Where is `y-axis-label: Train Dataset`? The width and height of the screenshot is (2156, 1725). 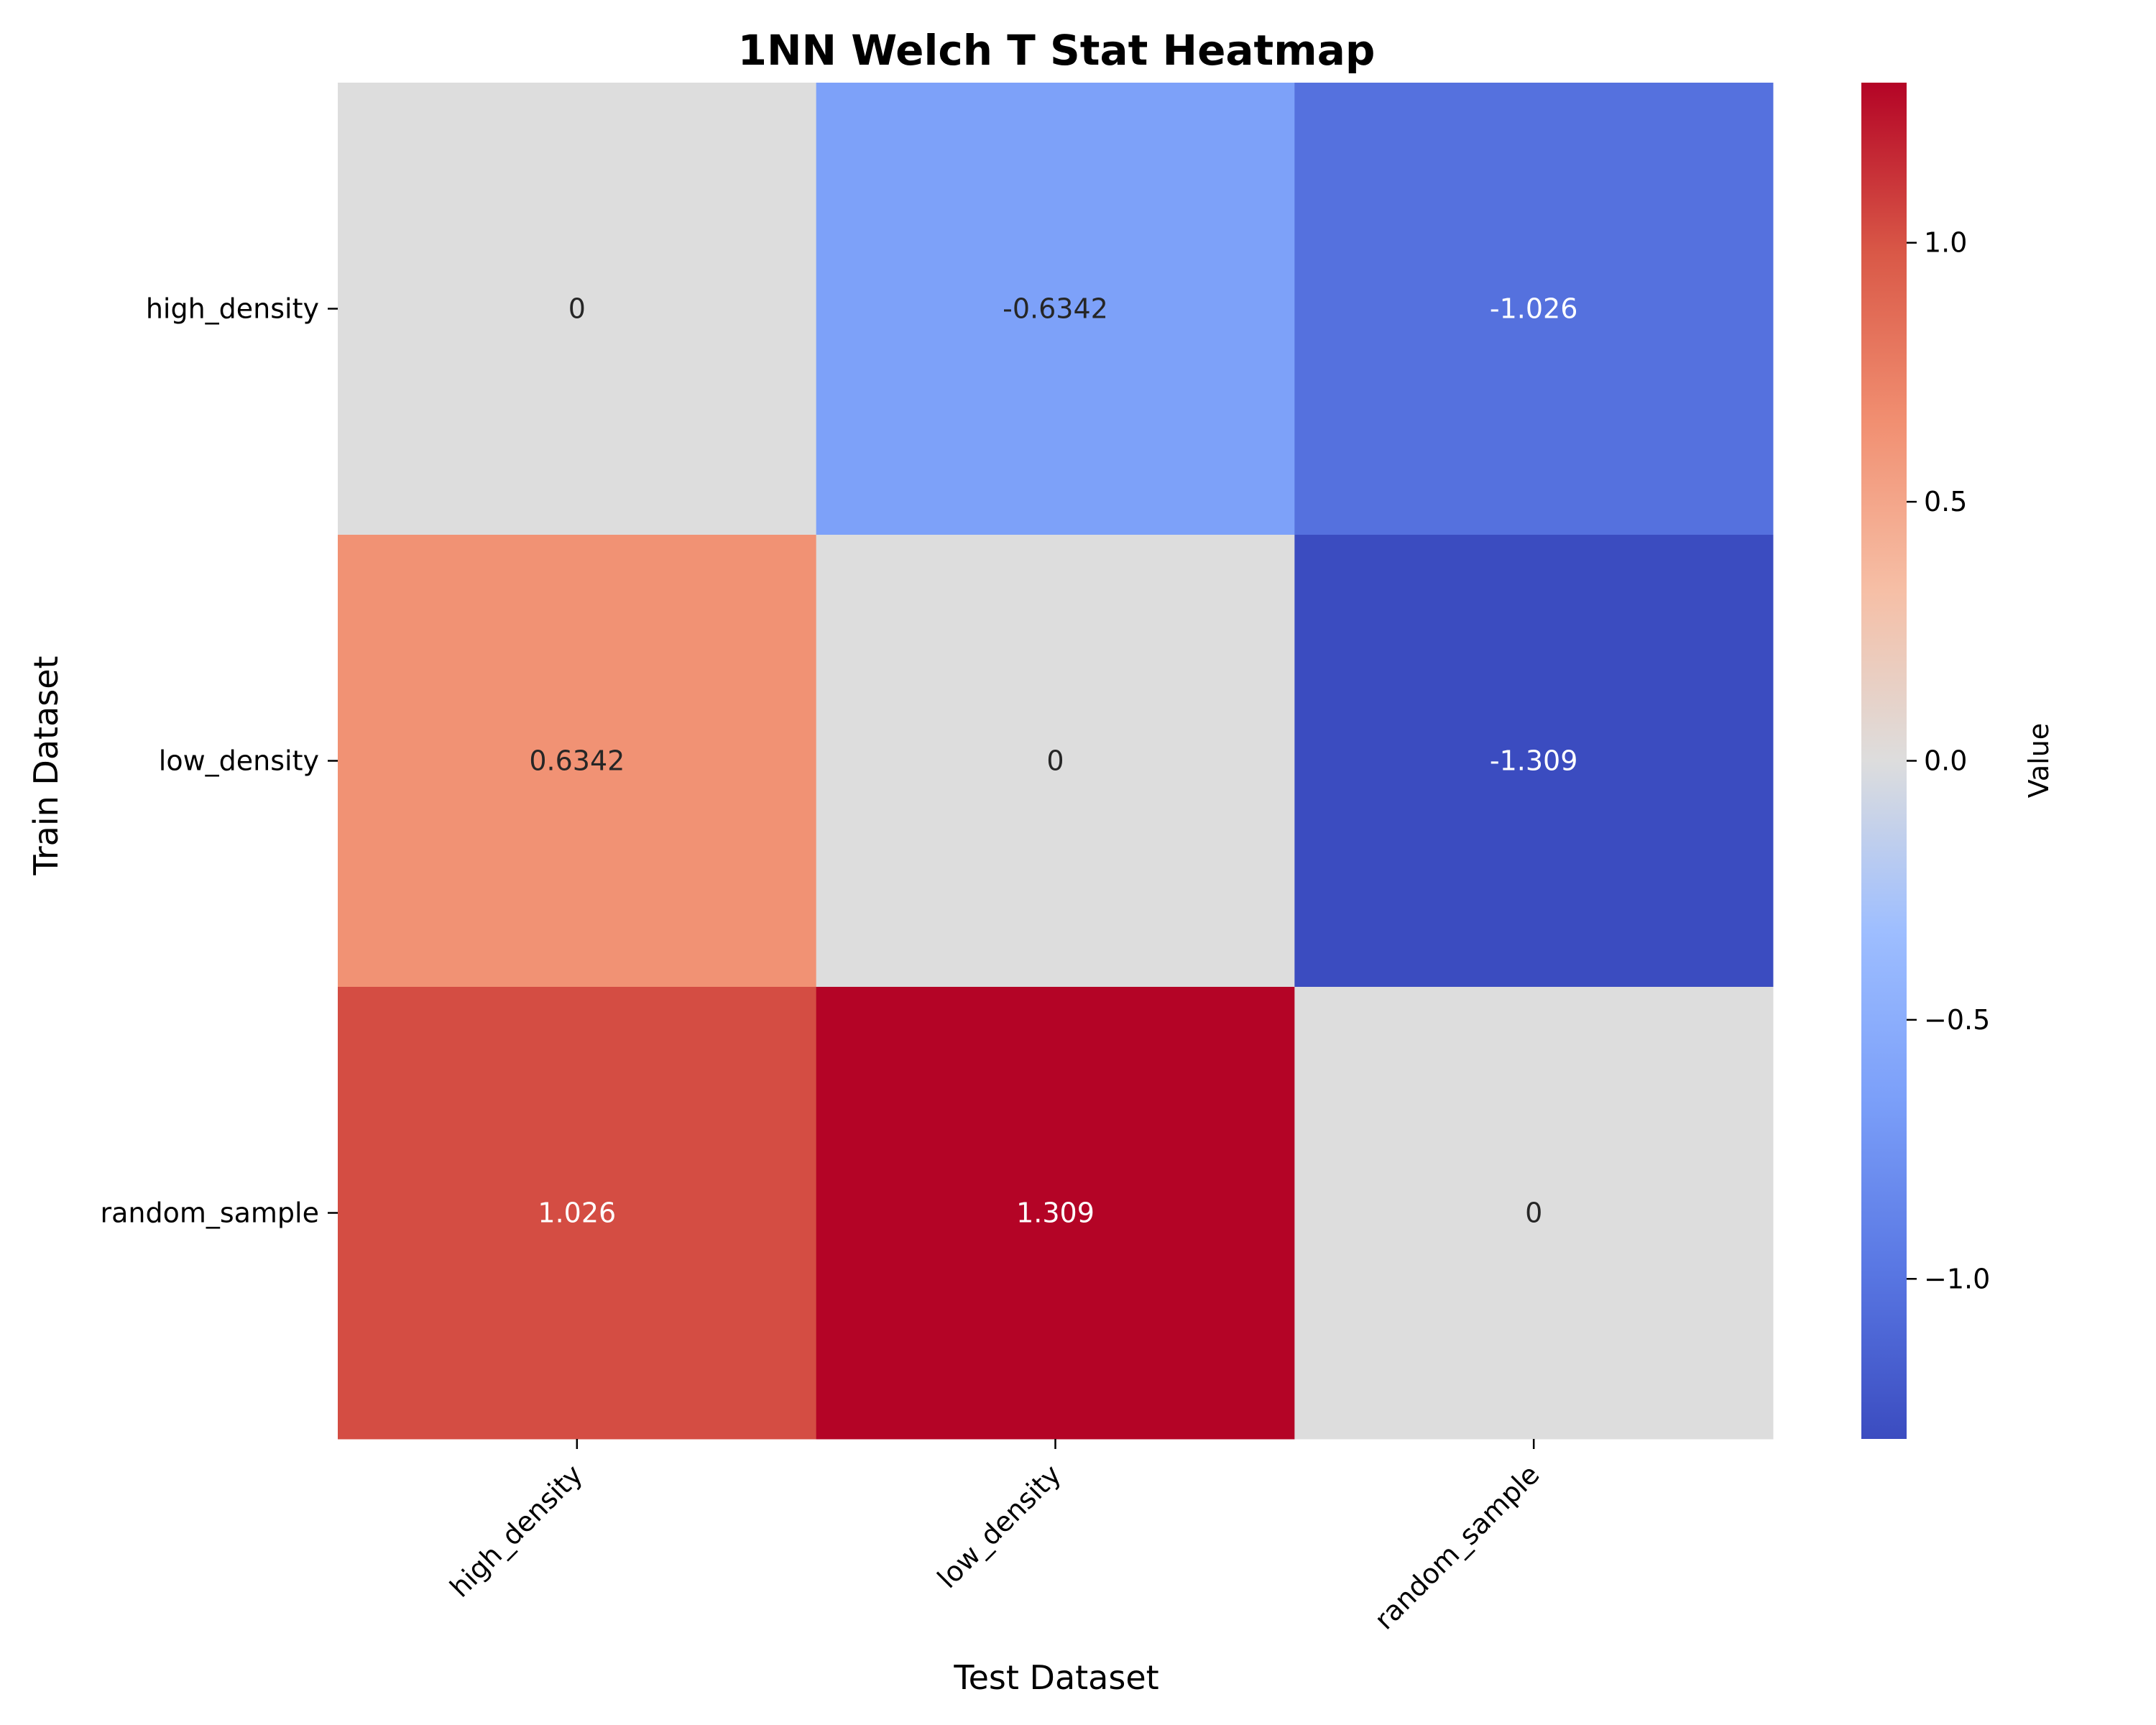
y-axis-label: Train Dataset is located at coordinates (46, 765).